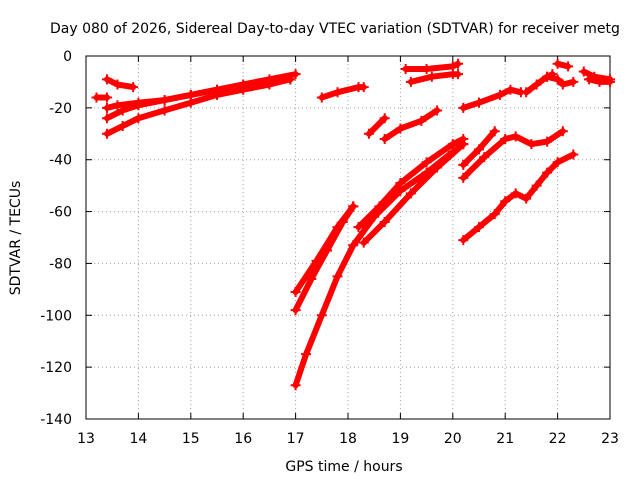 The width and height of the screenshot is (640, 480). Describe the element at coordinates (400, 439) in the screenshot. I see `x-tick-label: 19` at that location.